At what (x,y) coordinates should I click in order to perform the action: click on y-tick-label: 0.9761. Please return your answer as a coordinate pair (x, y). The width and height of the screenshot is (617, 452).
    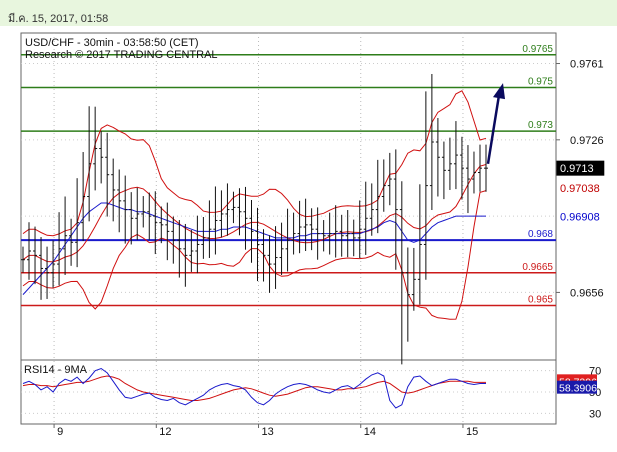
    Looking at the image, I should click on (587, 65).